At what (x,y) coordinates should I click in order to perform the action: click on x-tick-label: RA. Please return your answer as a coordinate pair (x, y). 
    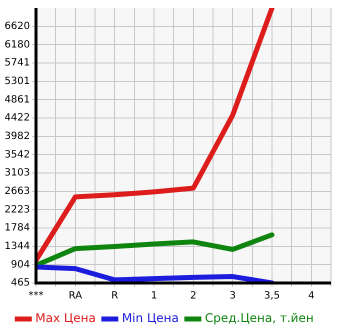
    Looking at the image, I should click on (75, 296).